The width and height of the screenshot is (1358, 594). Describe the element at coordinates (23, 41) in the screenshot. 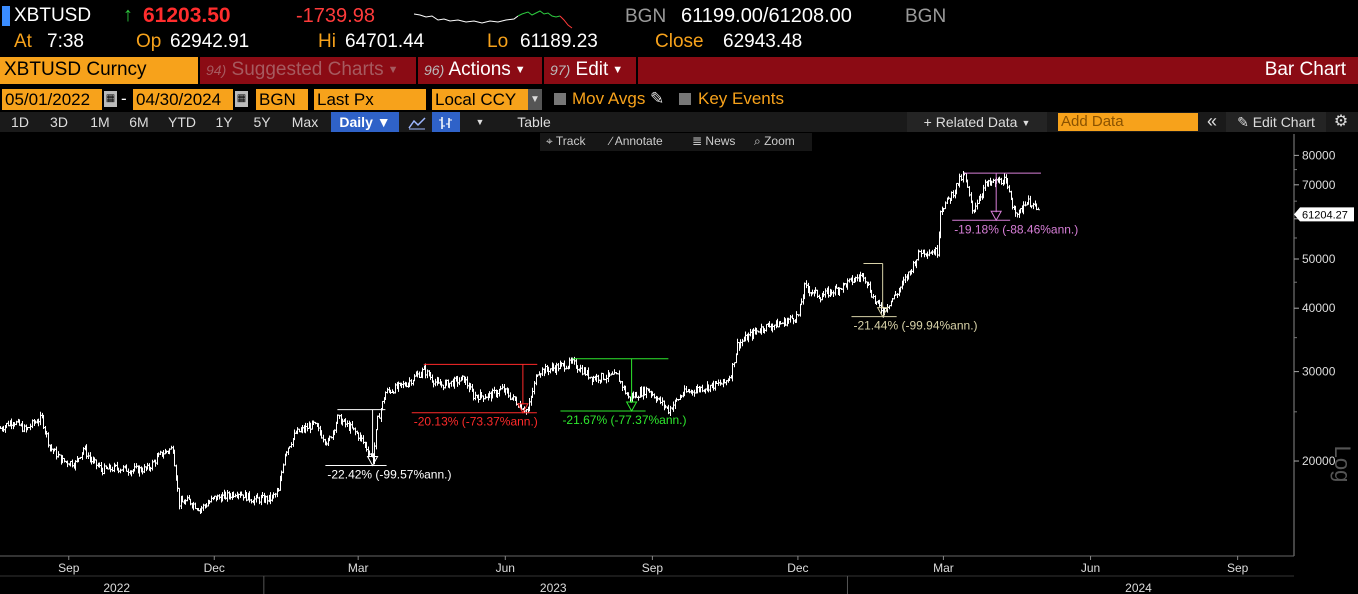

I see `at-label: At` at that location.